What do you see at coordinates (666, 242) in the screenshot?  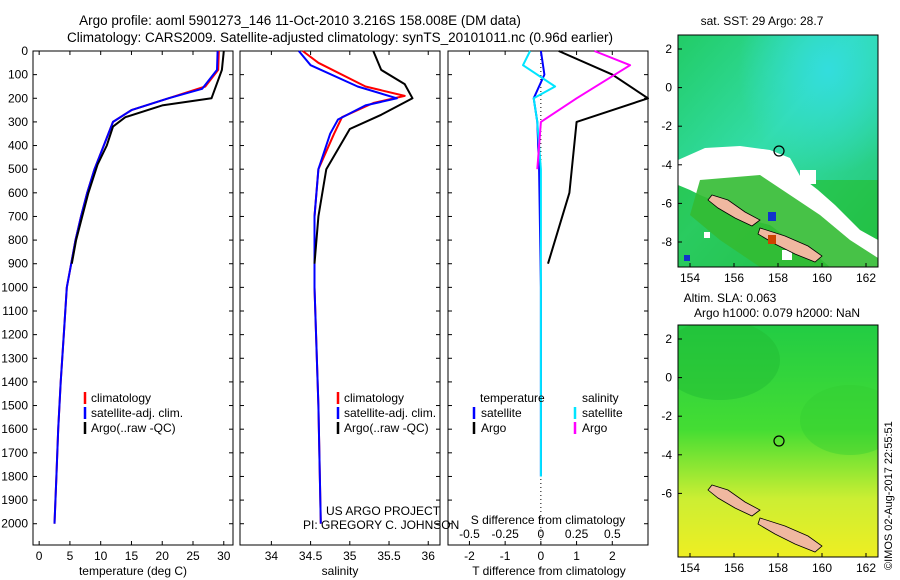 I see `map-y-tick-label: -8` at bounding box center [666, 242].